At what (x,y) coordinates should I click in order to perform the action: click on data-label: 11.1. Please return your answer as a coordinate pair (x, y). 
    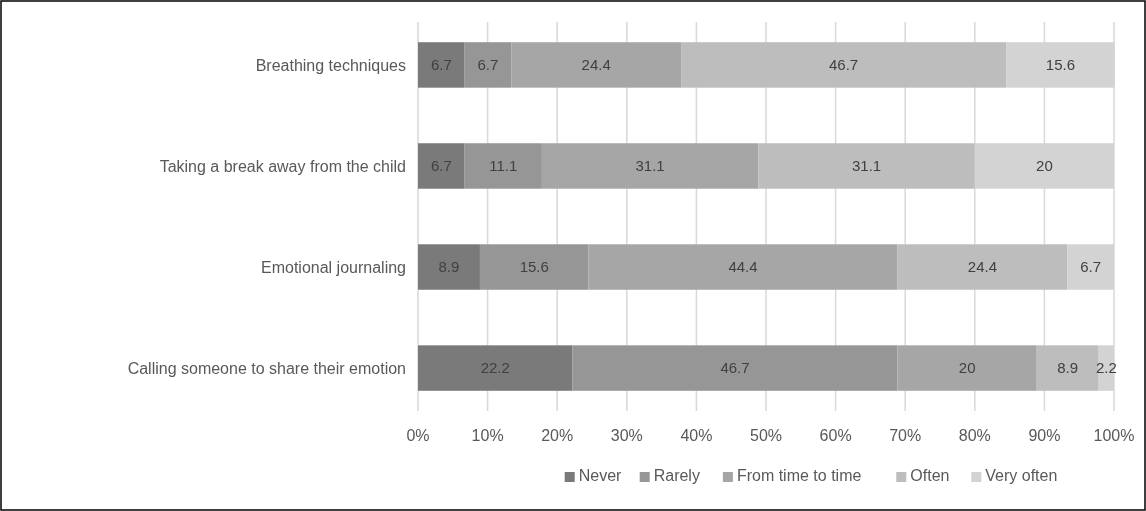
    Looking at the image, I should click on (503, 166).